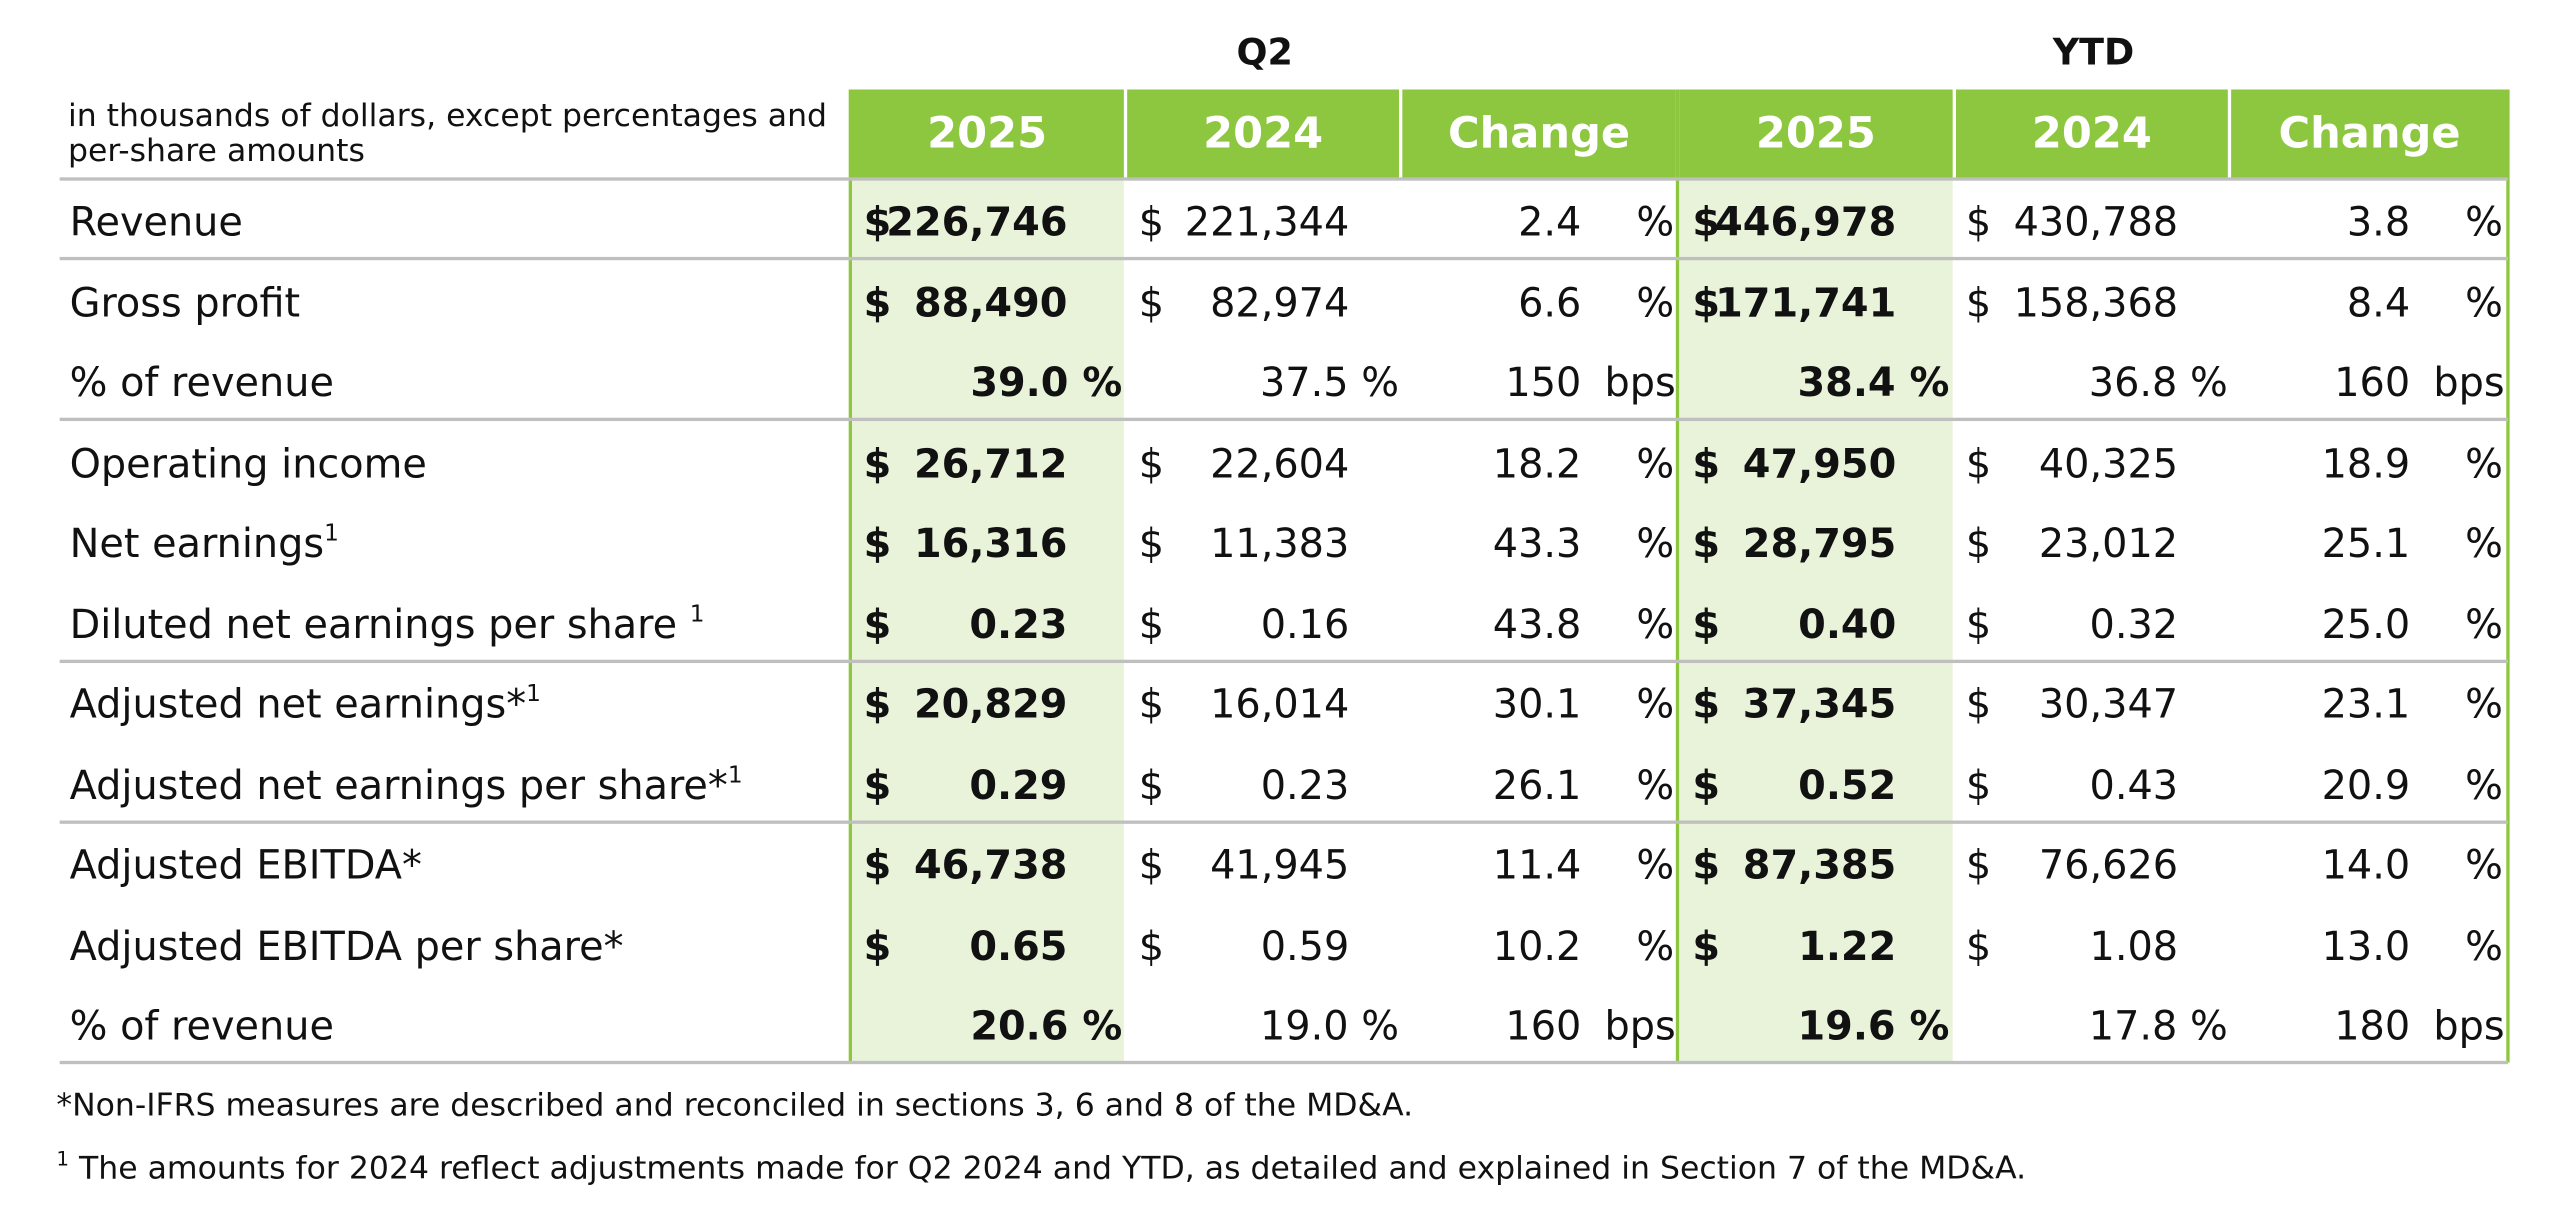  What do you see at coordinates (398, 785) in the screenshot?
I see `row-label-text: Adjusted net earnings per share*` at bounding box center [398, 785].